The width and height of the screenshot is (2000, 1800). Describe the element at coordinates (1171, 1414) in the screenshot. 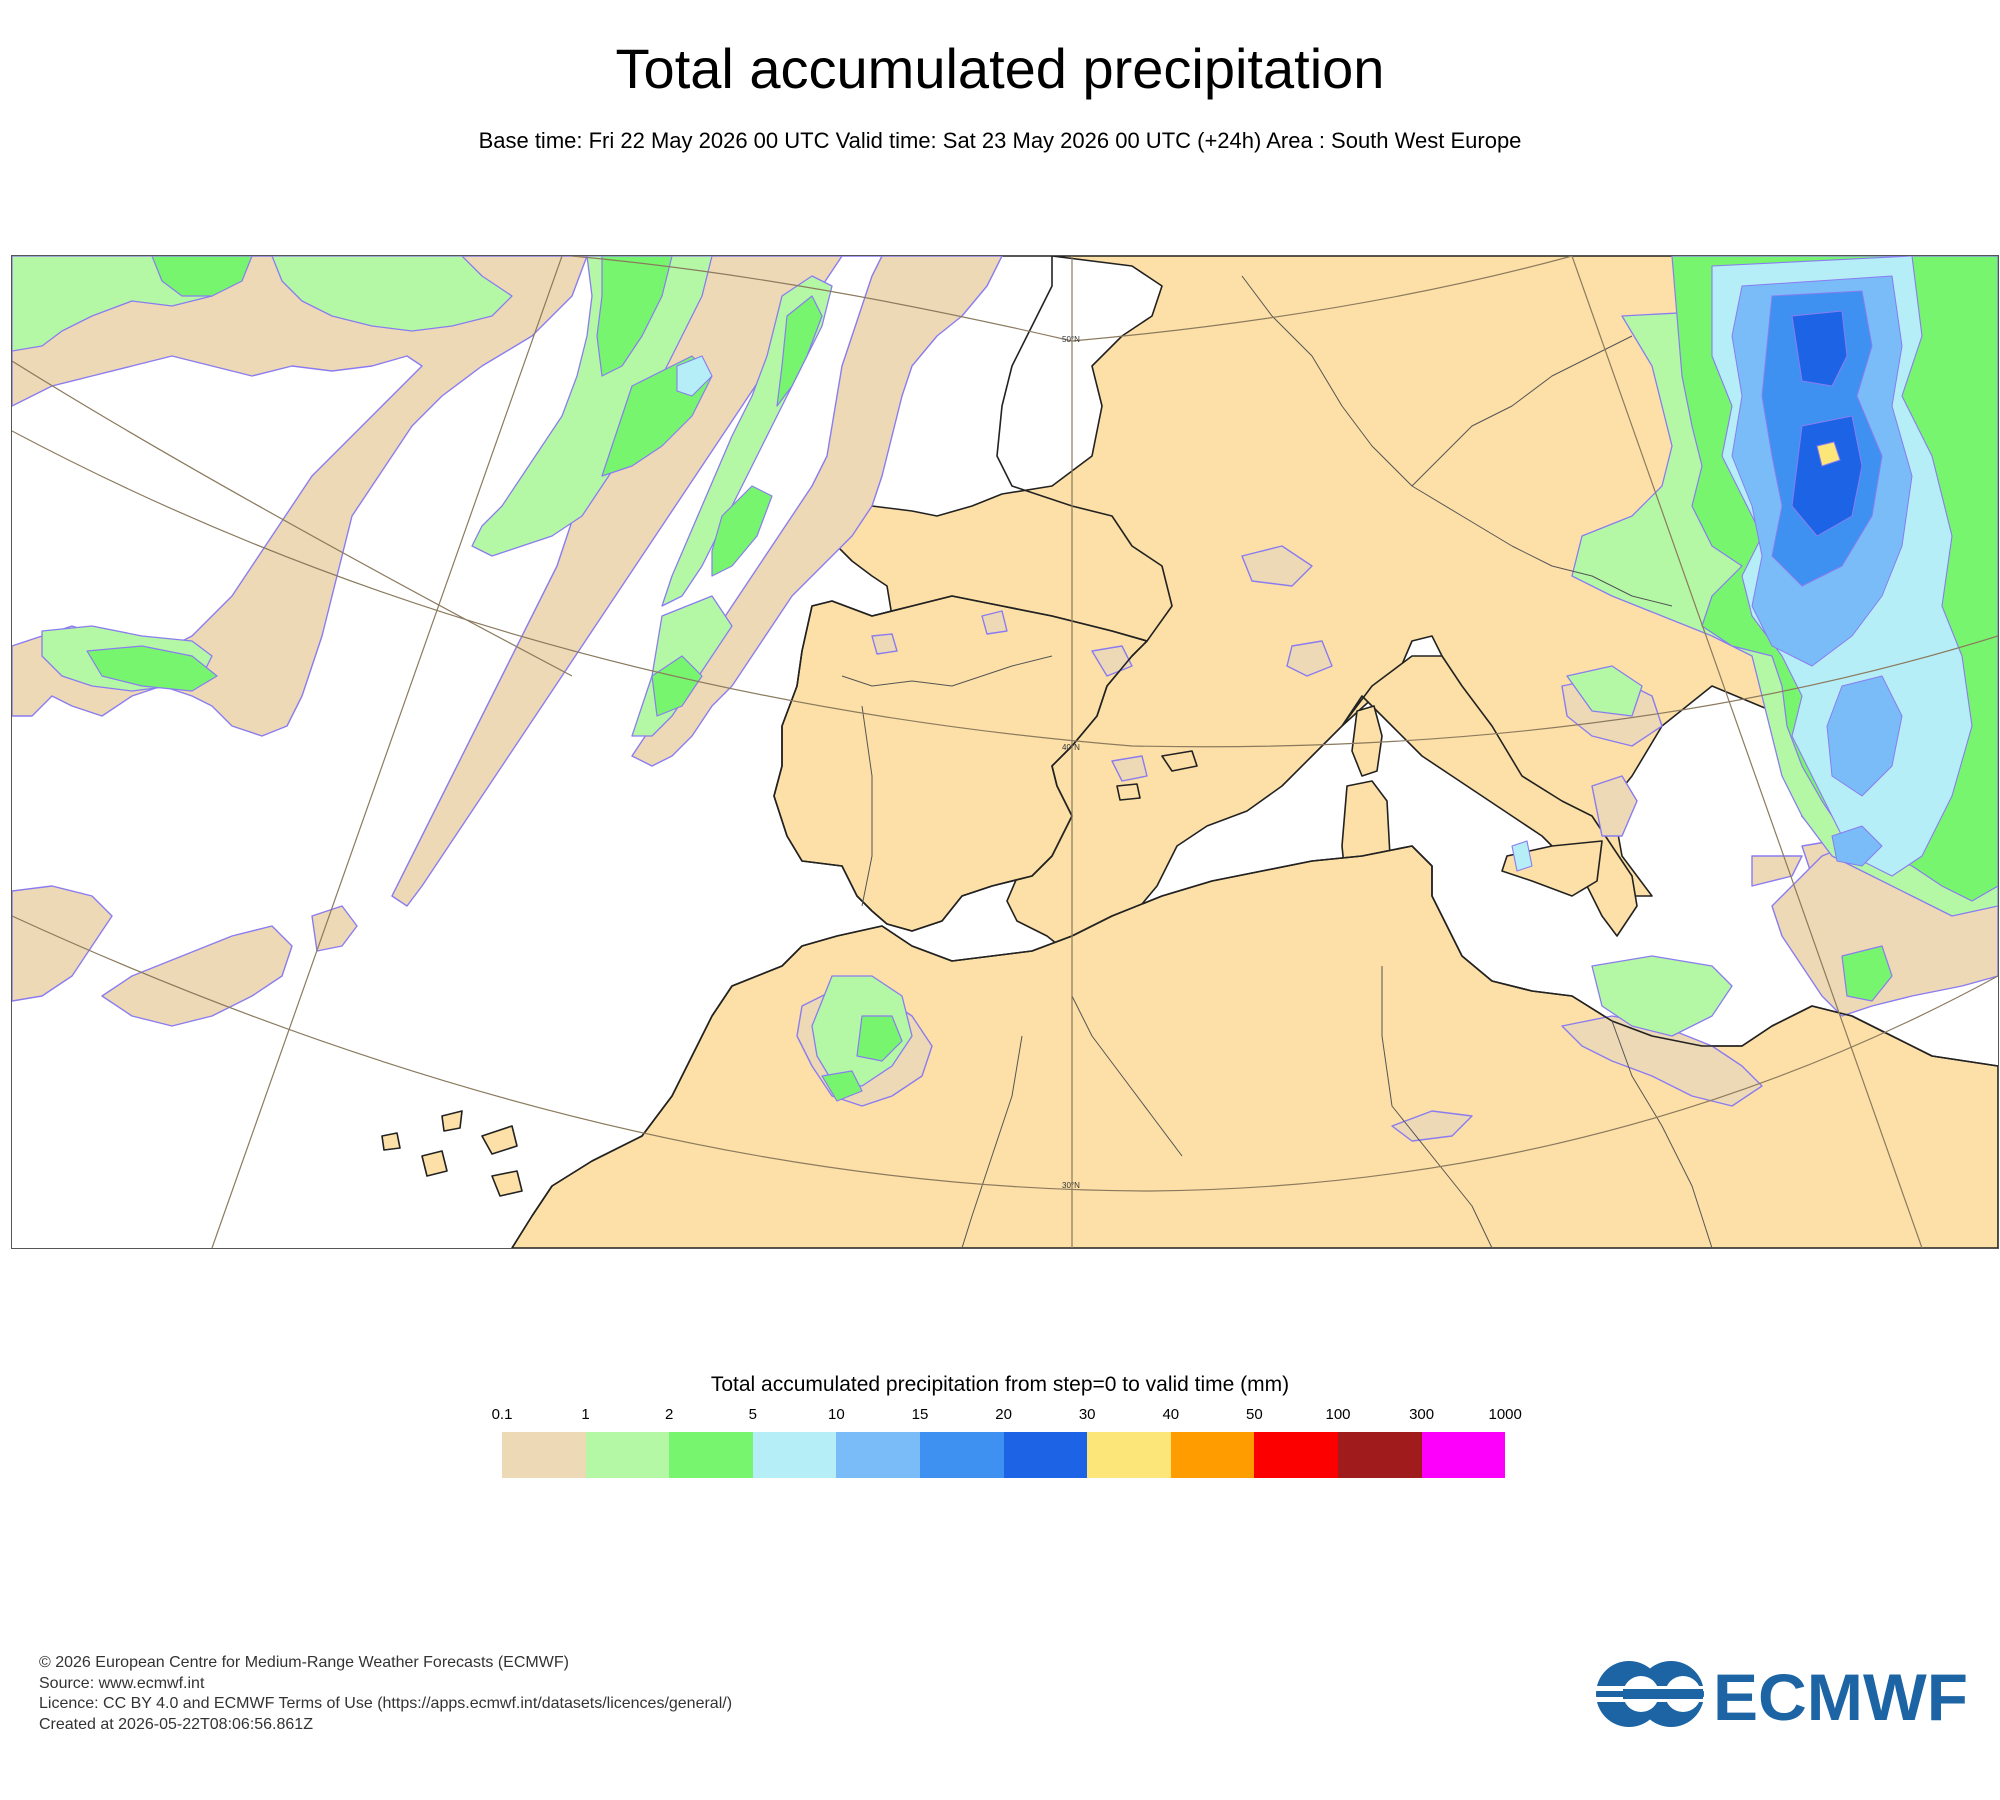

I see `colorbar-level-label: 40` at that location.